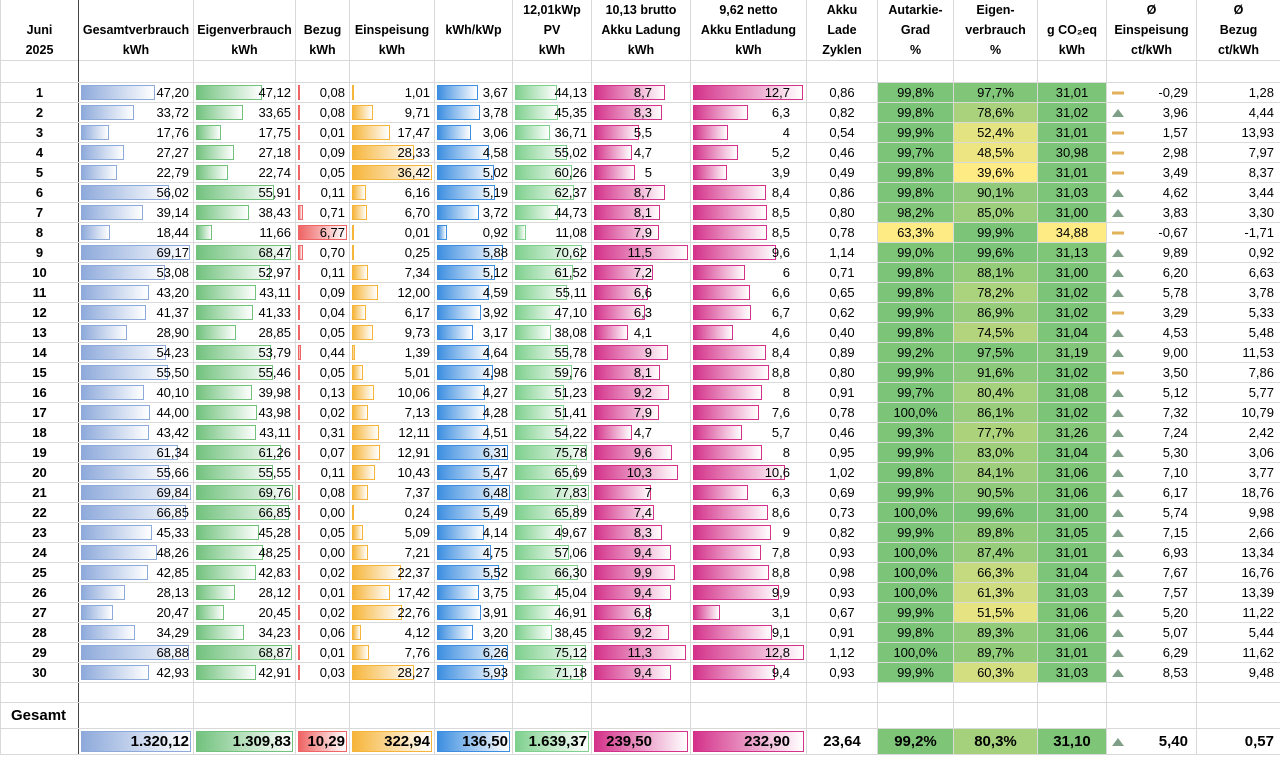  What do you see at coordinates (842, 192) in the screenshot?
I see `cell-text: 0,86` at bounding box center [842, 192].